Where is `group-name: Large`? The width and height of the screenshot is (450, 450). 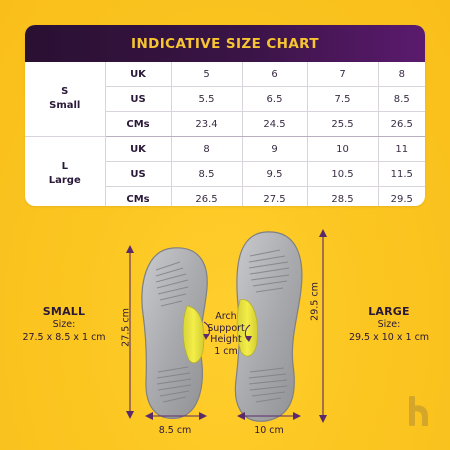
group-name: Large is located at coordinates (64, 180).